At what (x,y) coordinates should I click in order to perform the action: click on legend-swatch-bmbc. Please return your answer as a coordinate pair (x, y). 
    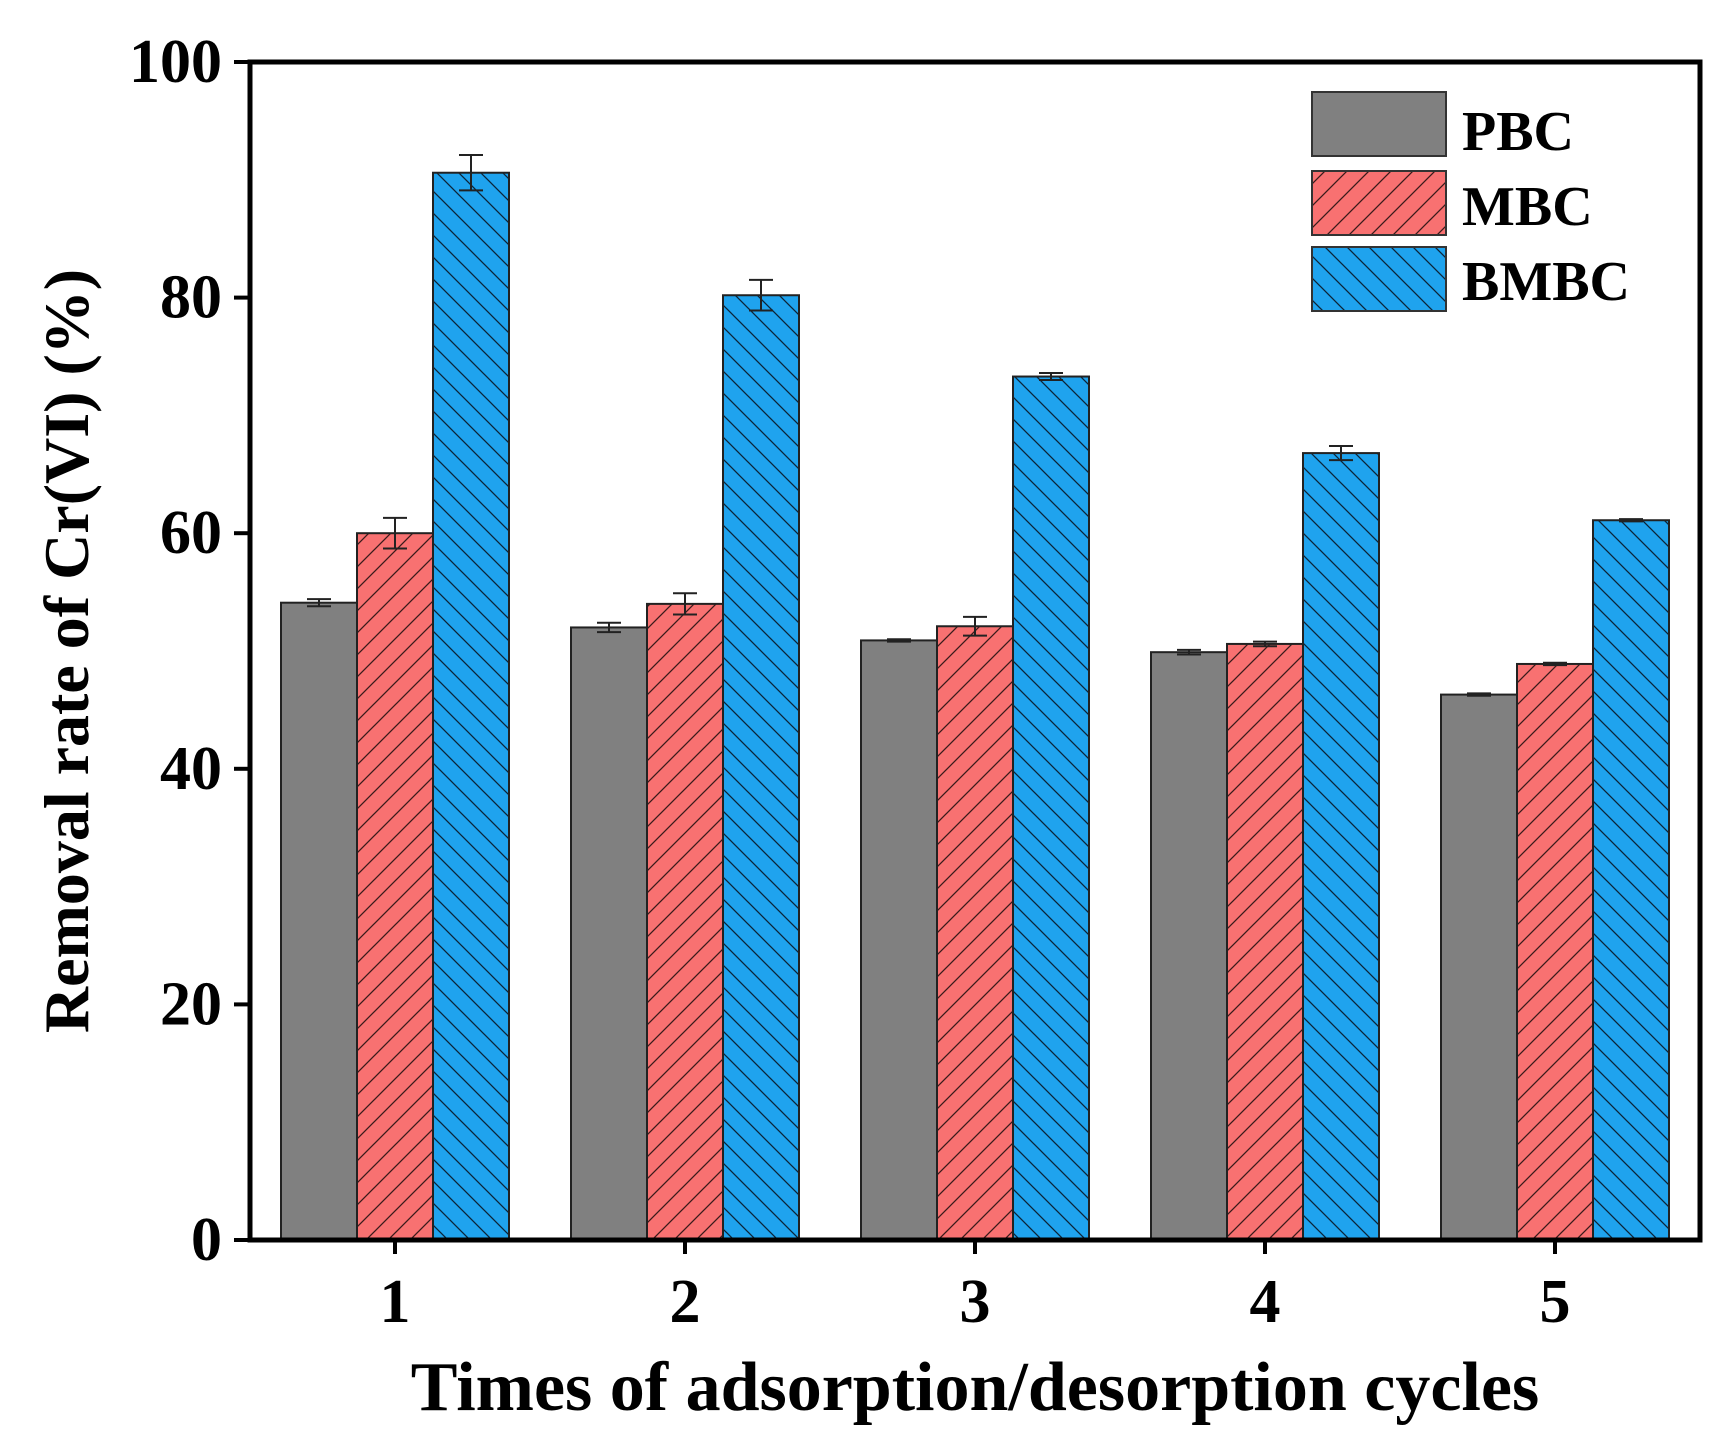
    Looking at the image, I should click on (1379, 279).